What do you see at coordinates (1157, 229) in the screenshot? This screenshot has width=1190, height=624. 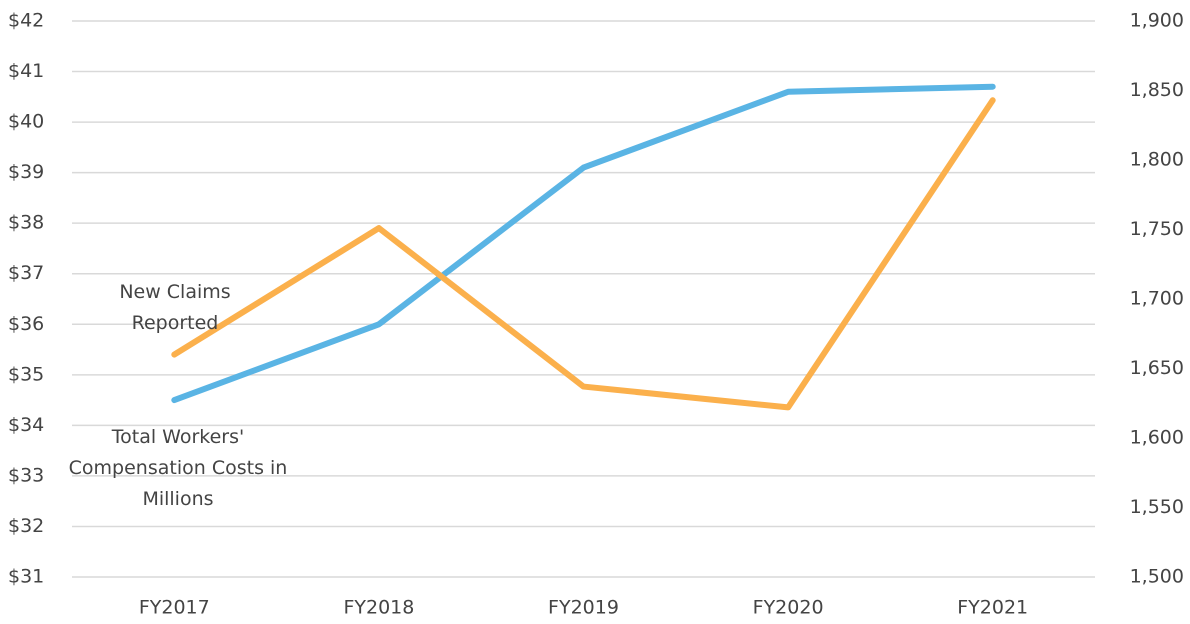 I see `y2-tick-label: 1,750` at bounding box center [1157, 229].